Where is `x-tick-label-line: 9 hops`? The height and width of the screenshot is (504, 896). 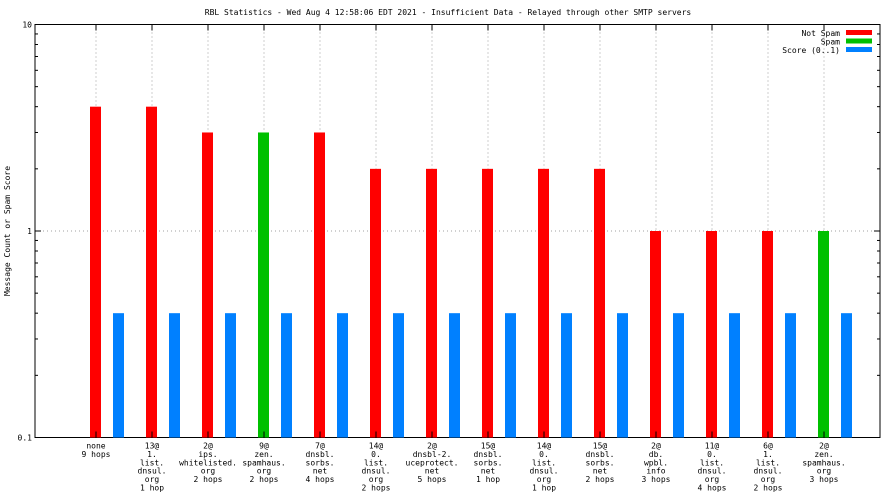 x-tick-label-line: 9 hops is located at coordinates (96, 454).